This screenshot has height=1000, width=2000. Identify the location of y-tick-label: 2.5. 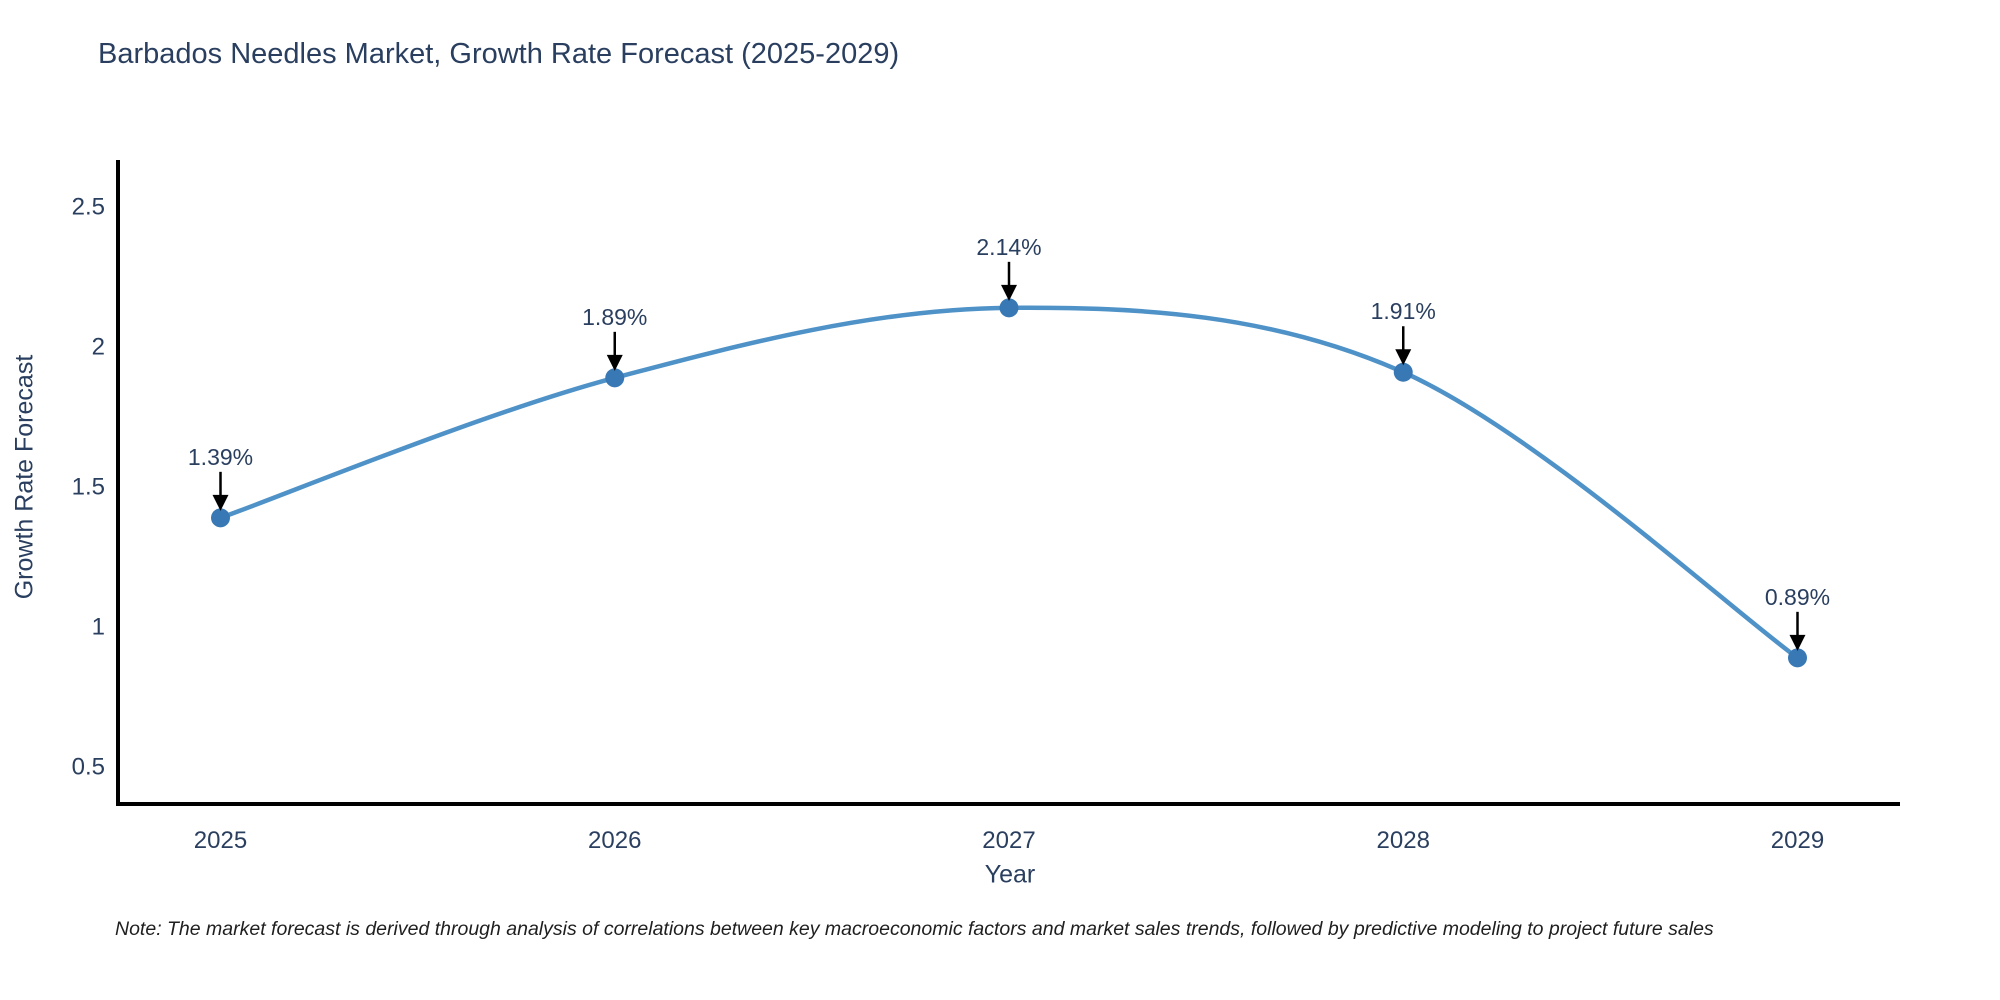
(88, 207).